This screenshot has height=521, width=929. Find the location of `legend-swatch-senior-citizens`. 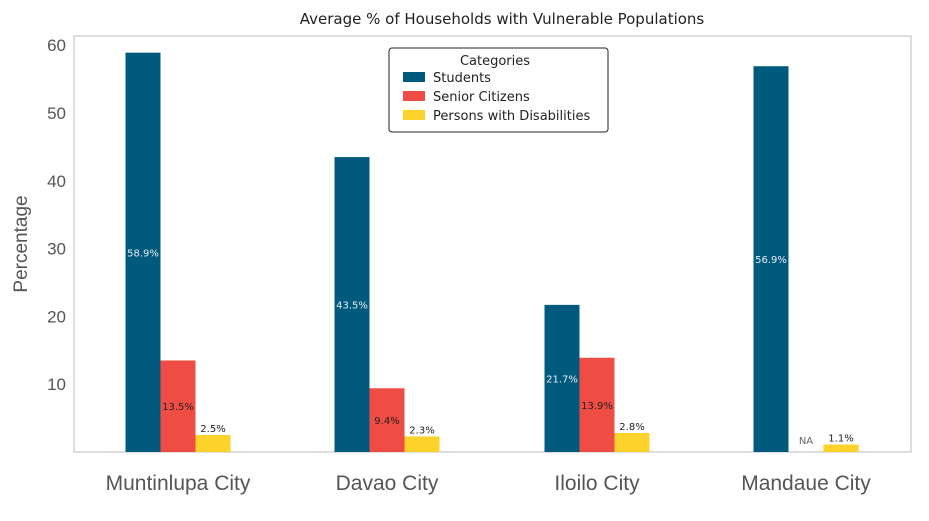

legend-swatch-senior-citizens is located at coordinates (414, 96).